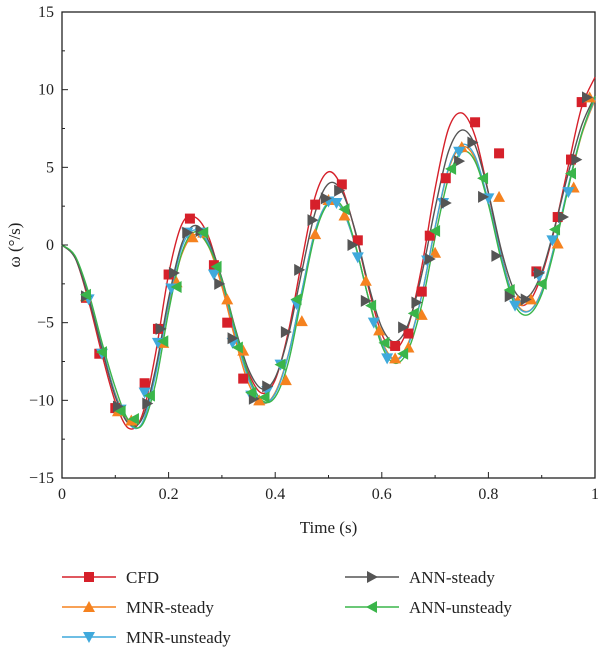  What do you see at coordinates (328, 527) in the screenshot?
I see `x-axis-label: Time (s)` at bounding box center [328, 527].